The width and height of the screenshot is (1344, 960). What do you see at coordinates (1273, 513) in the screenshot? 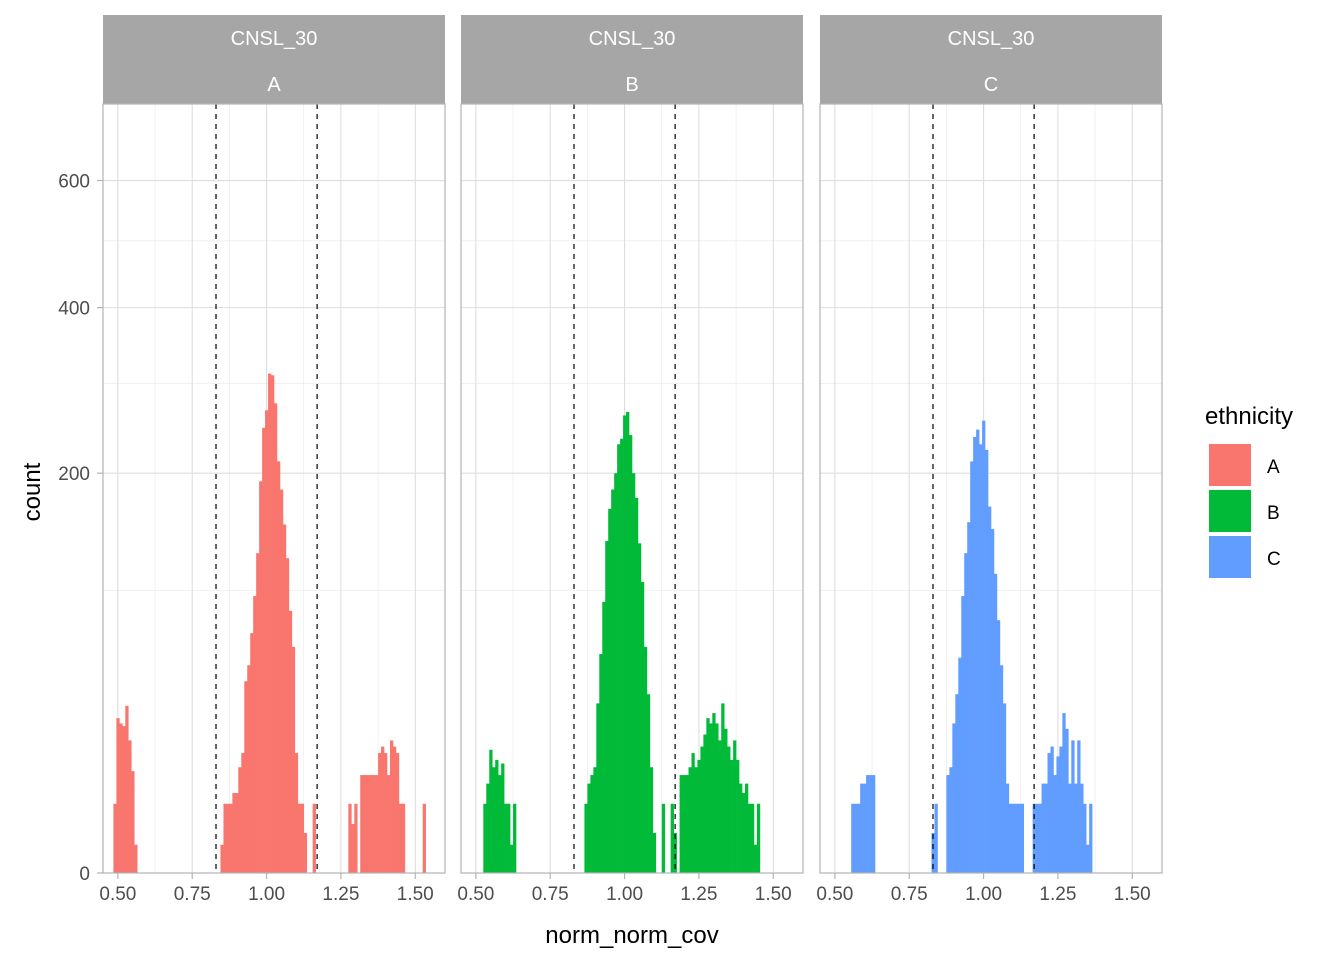
I see `legend-label-b: B` at bounding box center [1273, 513].